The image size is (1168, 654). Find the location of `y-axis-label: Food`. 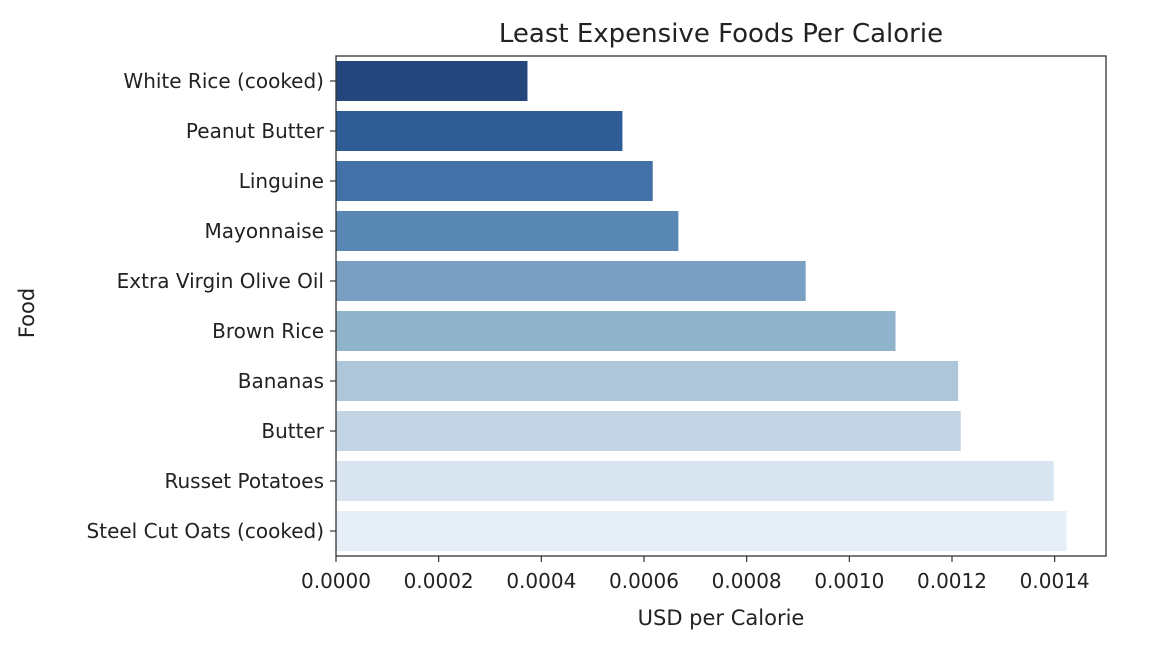

y-axis-label: Food is located at coordinates (27, 313).